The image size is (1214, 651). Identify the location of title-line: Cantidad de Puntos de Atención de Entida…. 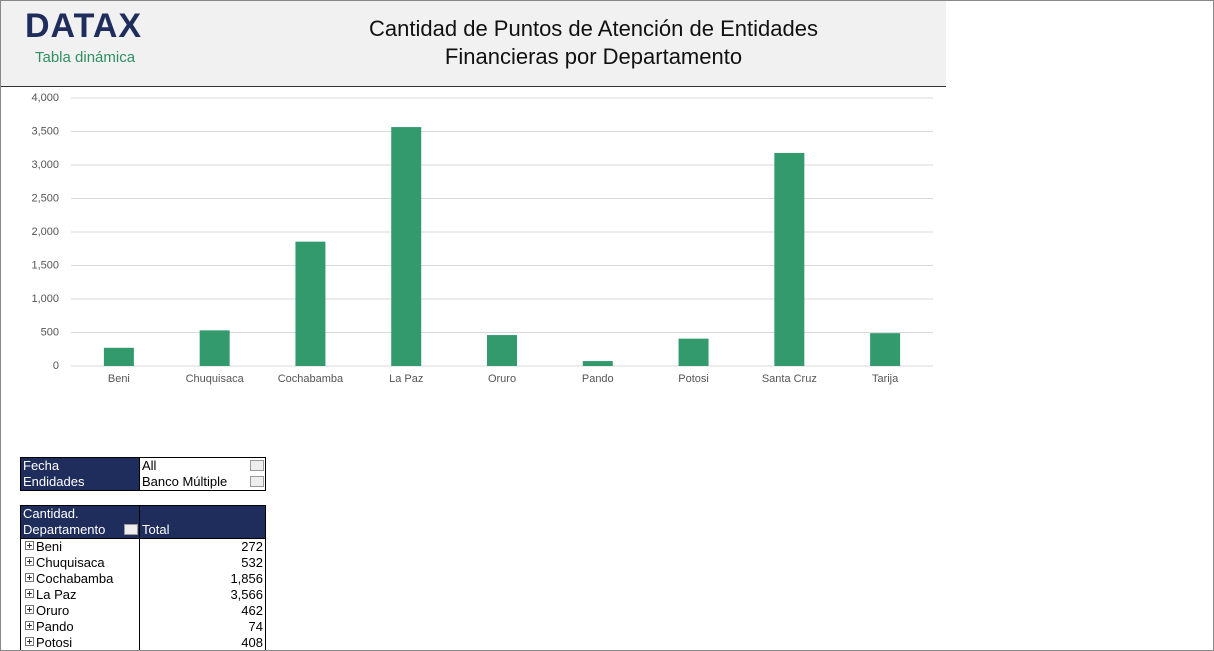
(593, 28).